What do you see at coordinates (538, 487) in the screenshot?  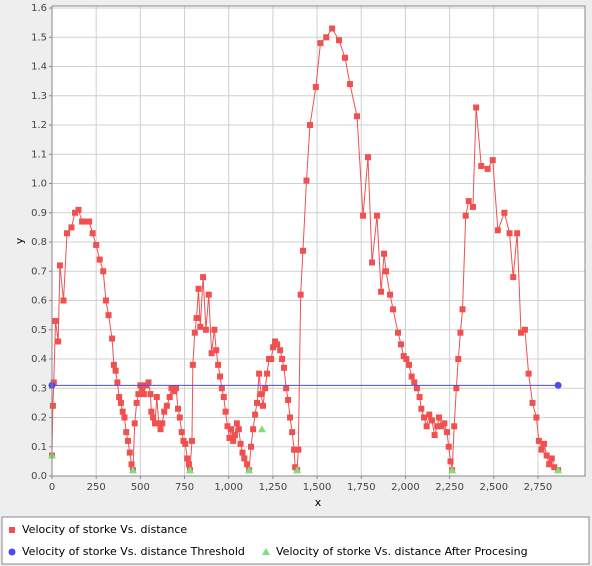 I see `x-tick-label: 2,750` at bounding box center [538, 487].